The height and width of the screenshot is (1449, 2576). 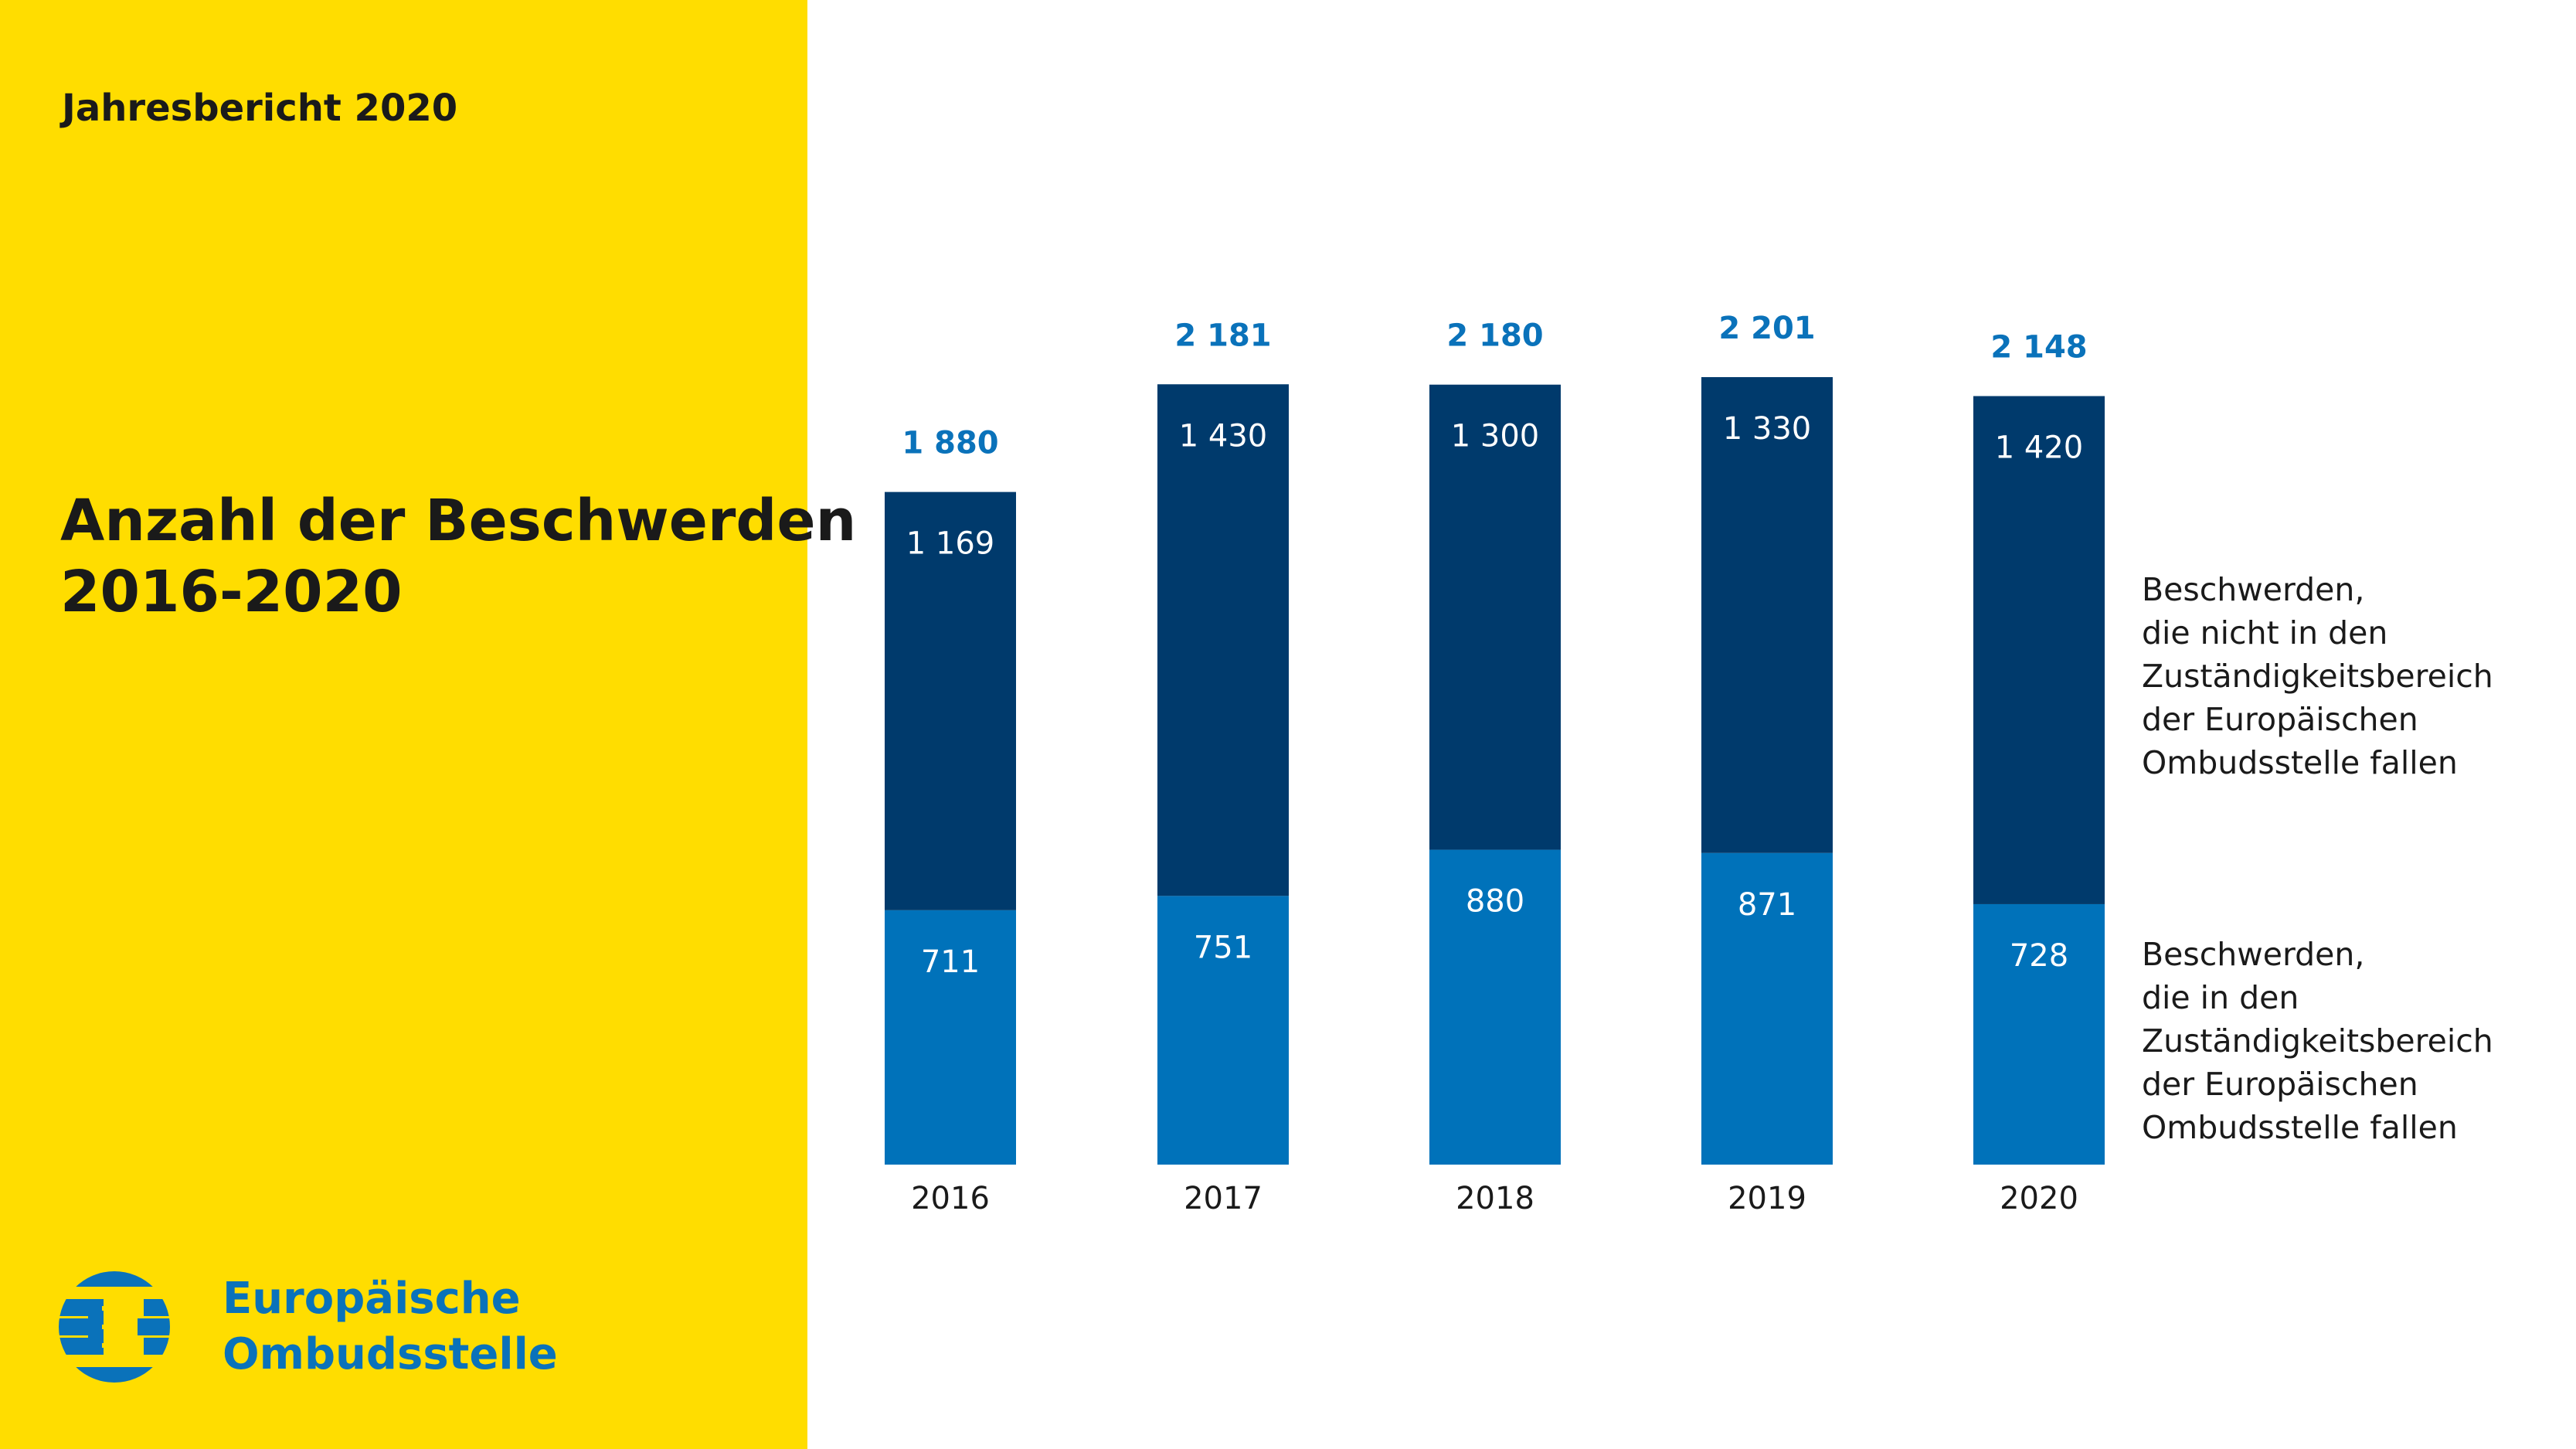 What do you see at coordinates (950, 962) in the screenshot?
I see `data-label-inside-2016: 711` at bounding box center [950, 962].